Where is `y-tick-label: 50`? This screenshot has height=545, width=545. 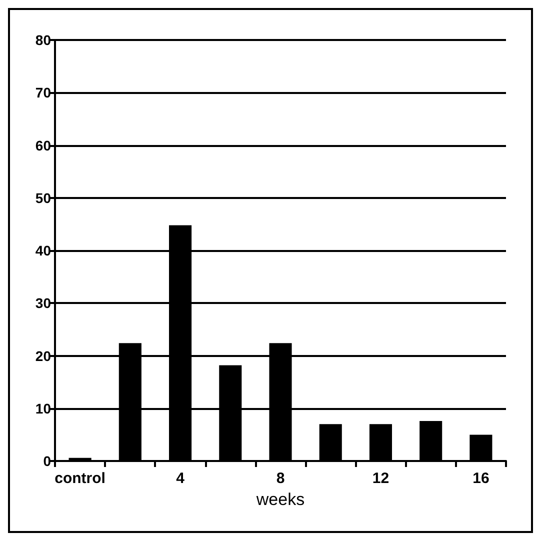 y-tick-label: 50 is located at coordinates (43, 198).